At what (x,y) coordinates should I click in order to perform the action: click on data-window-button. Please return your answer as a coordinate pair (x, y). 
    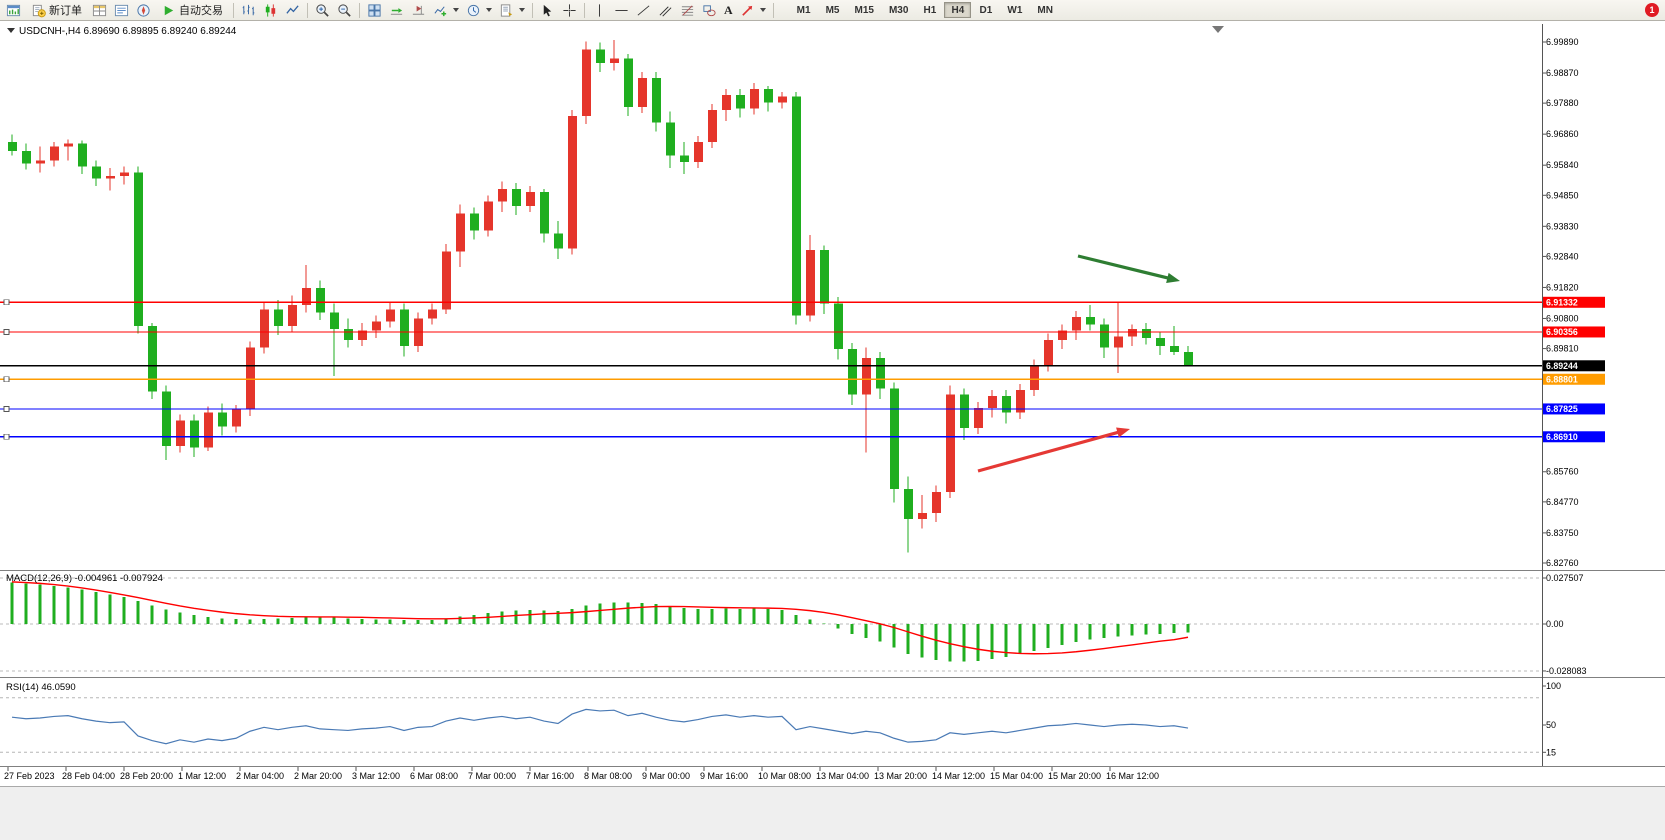
    Looking at the image, I should click on (121, 10).